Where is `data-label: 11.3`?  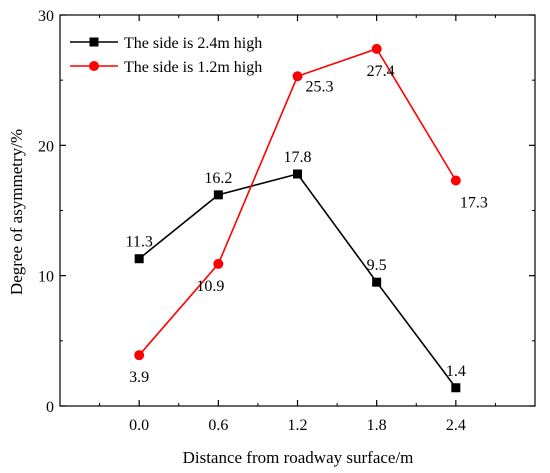 data-label: 11.3 is located at coordinates (138, 242).